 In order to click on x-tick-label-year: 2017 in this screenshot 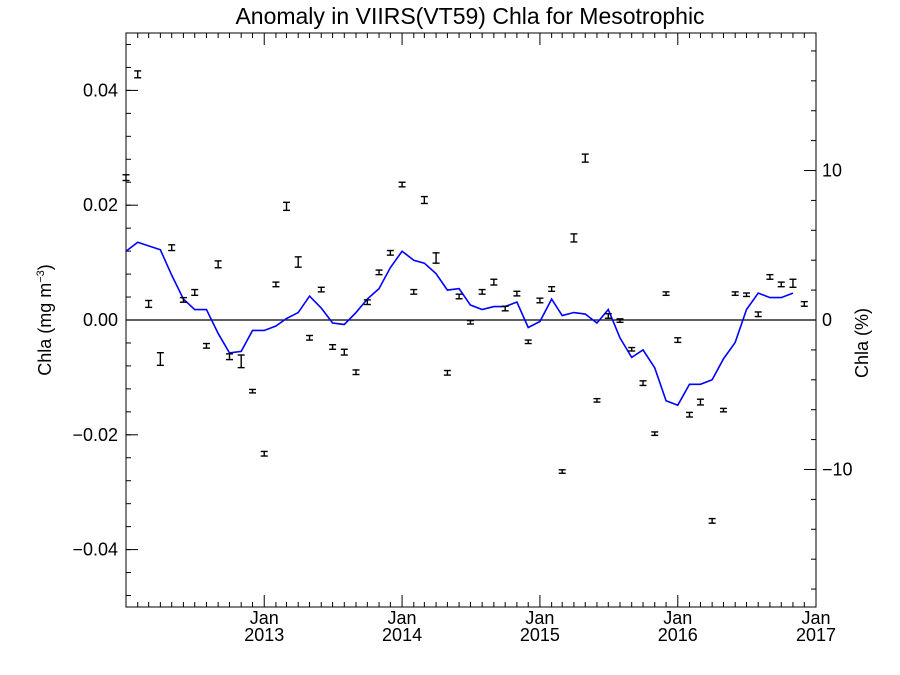, I will do `click(816, 635)`.